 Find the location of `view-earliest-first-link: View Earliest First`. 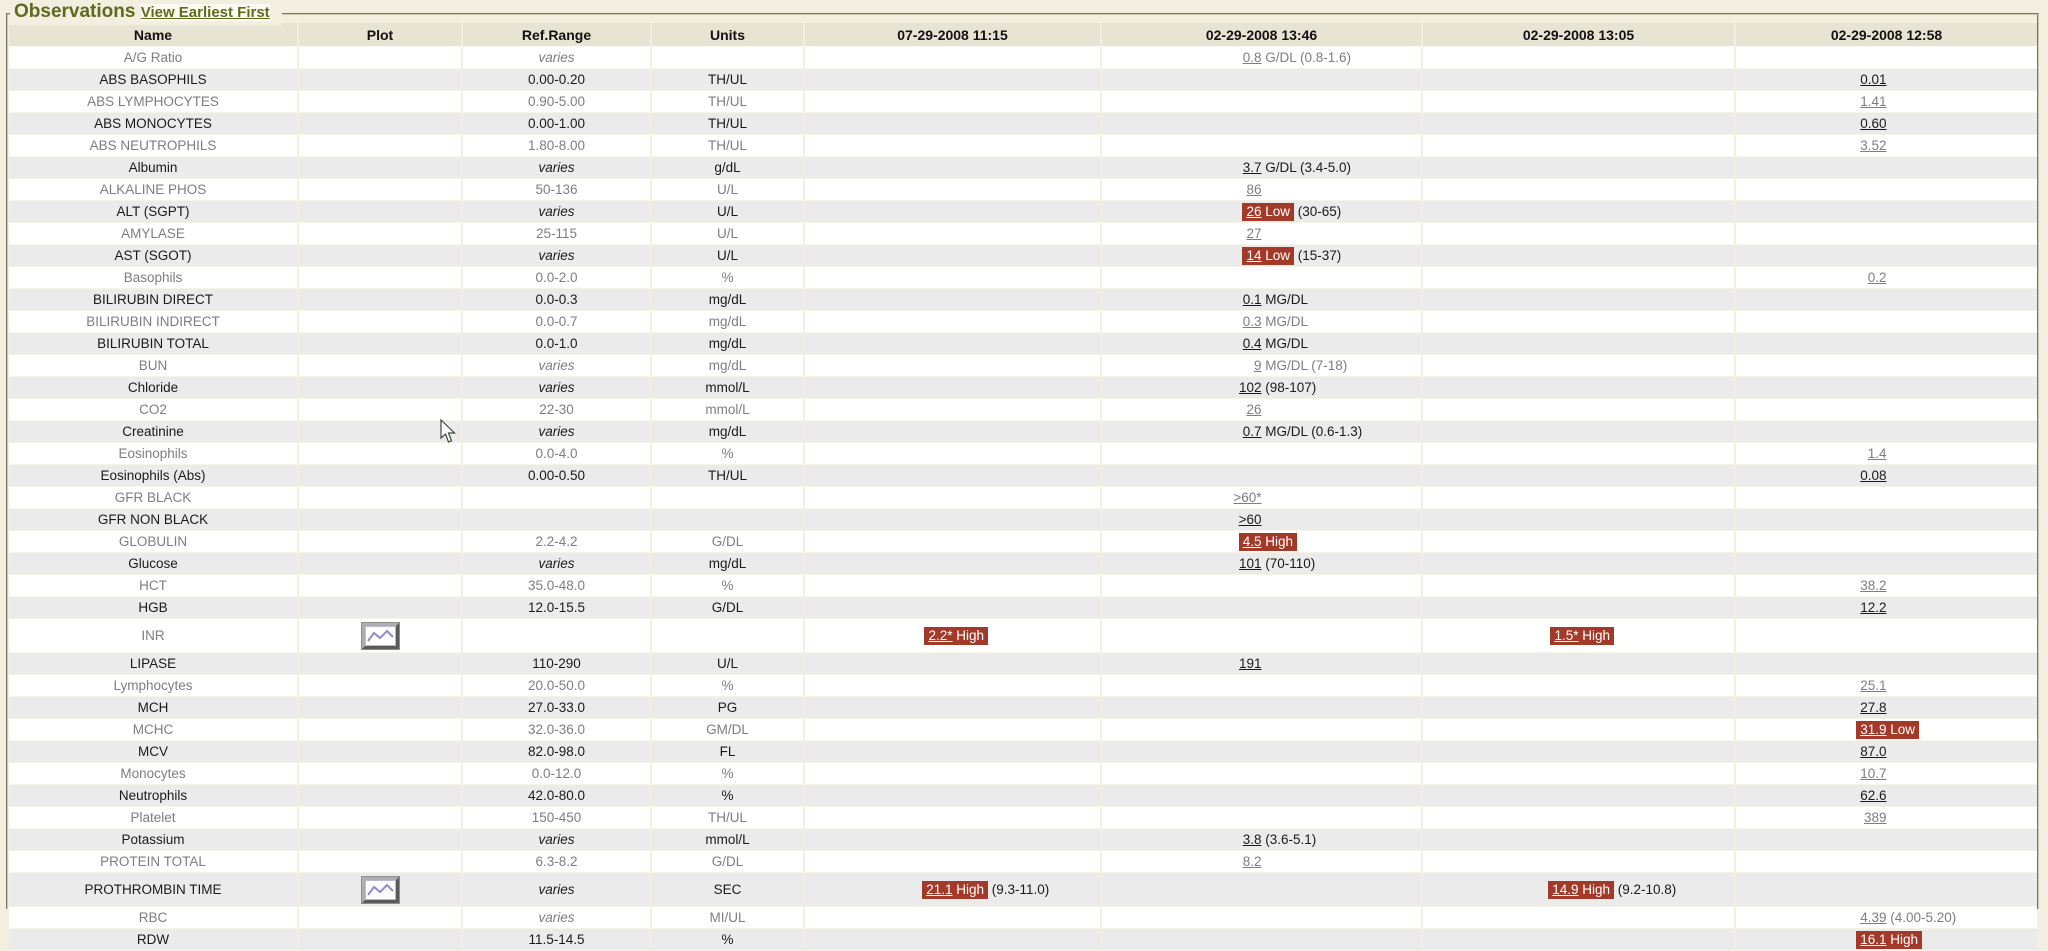

view-earliest-first-link: View Earliest First is located at coordinates (205, 12).